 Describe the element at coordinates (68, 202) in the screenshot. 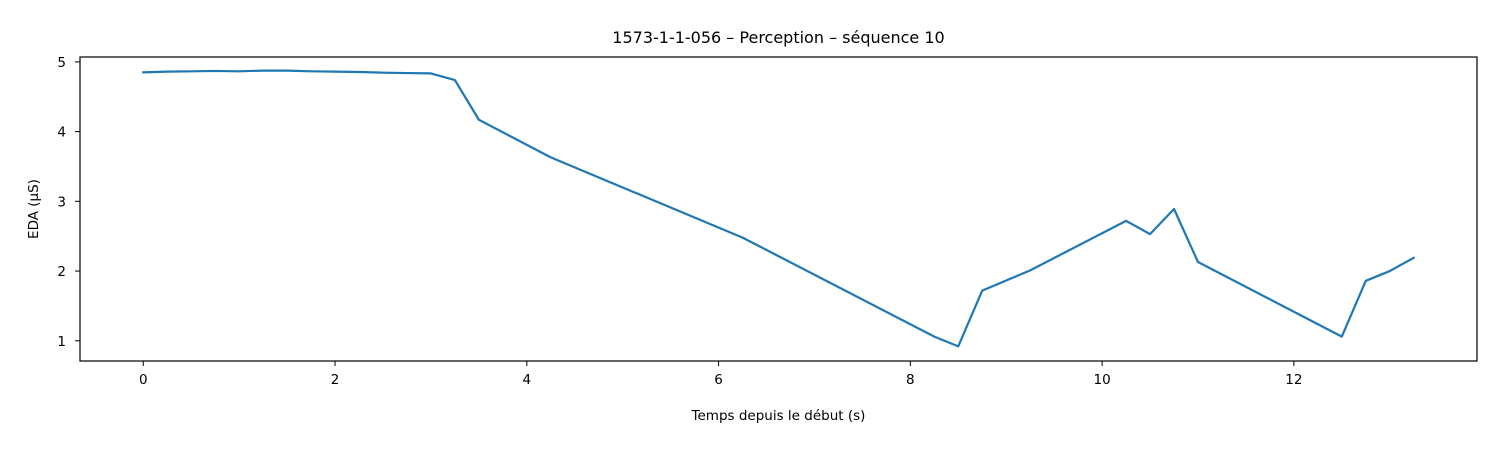

I see `y-axis: 1 2 3 4 5` at that location.